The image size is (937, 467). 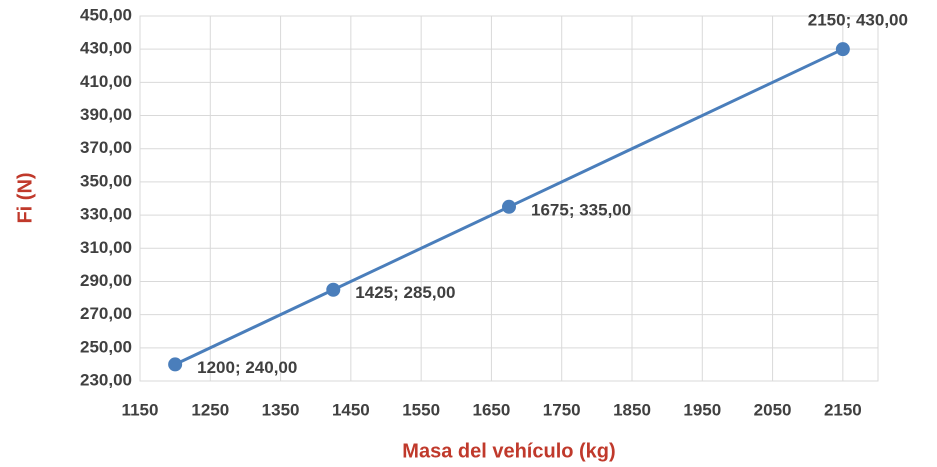 I want to click on y-tick-label: 250,00, so click(x=106, y=346).